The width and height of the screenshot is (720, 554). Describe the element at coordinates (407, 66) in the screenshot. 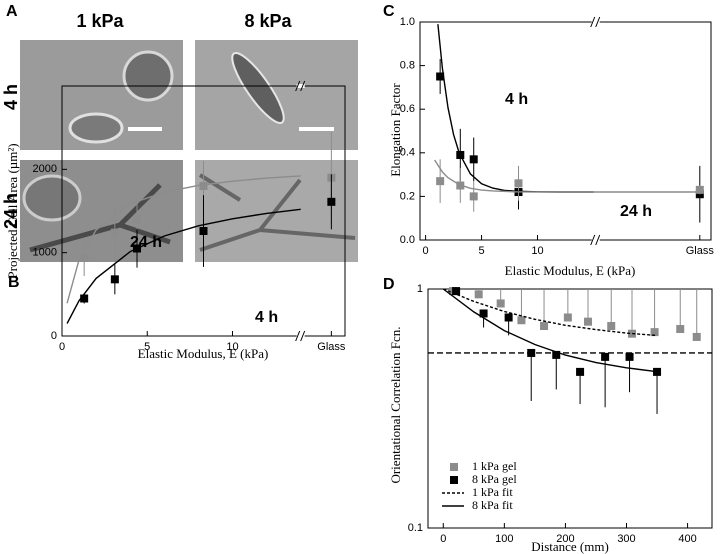

I see `y-tick-label: 0.8` at that location.